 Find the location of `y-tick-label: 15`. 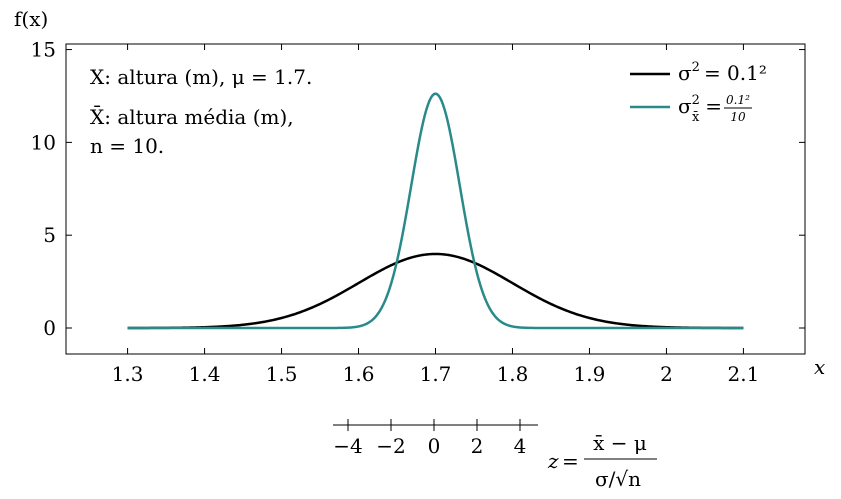

y-tick-label: 15 is located at coordinates (43, 50).